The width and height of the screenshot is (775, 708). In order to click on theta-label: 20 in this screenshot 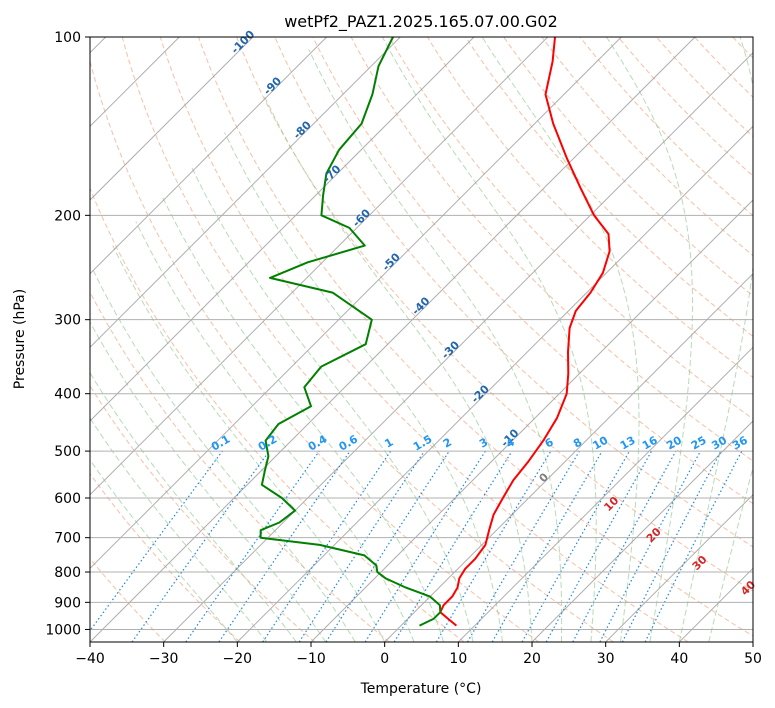, I will do `click(654, 535)`.